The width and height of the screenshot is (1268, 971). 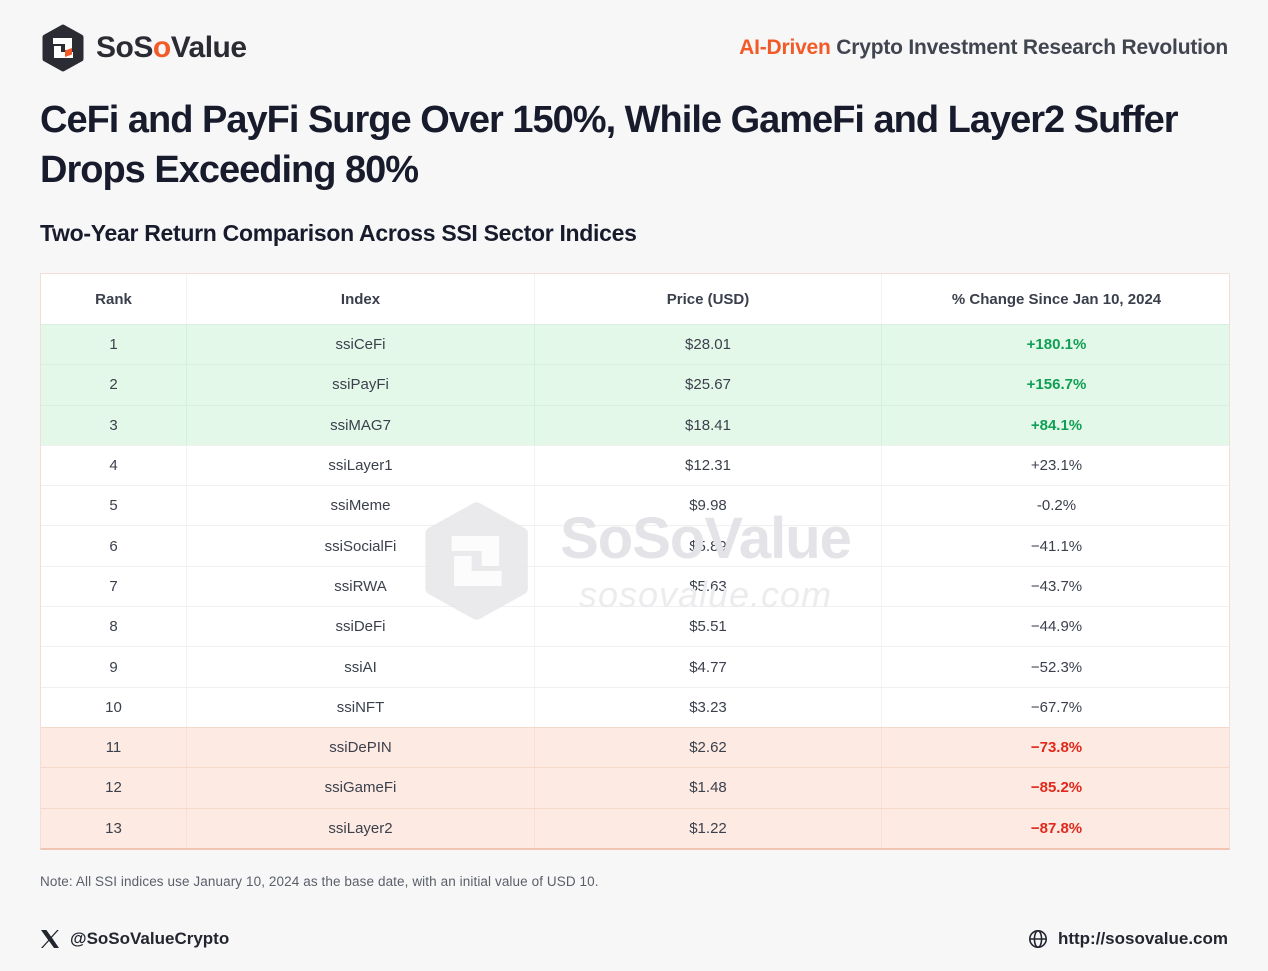 I want to click on cell-change: −87.8%, so click(x=1056, y=828).